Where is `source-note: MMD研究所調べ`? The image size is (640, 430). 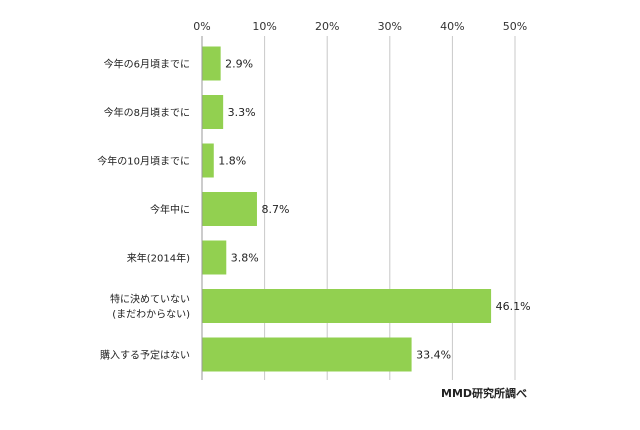 source-note: MMD研究所調べ is located at coordinates (484, 393).